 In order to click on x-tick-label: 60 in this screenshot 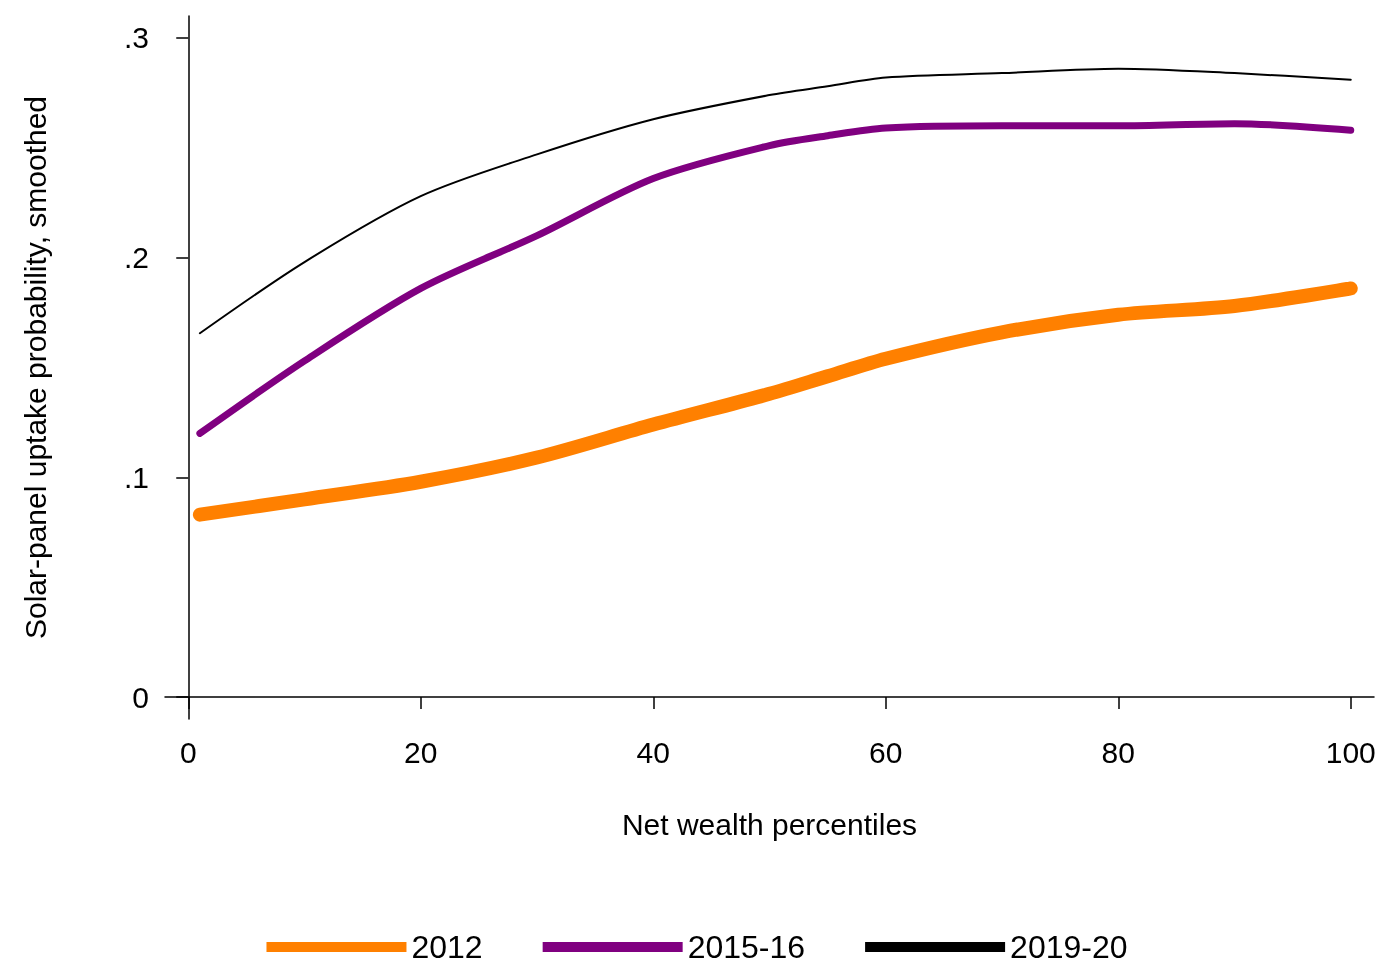, I will do `click(886, 752)`.